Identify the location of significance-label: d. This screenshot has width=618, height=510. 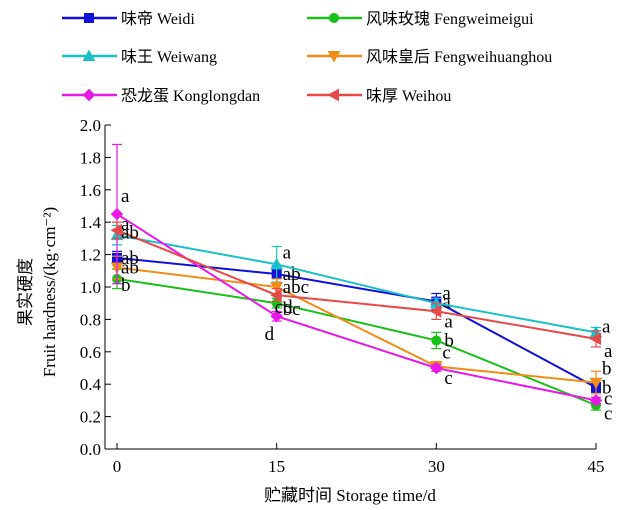
(270, 334).